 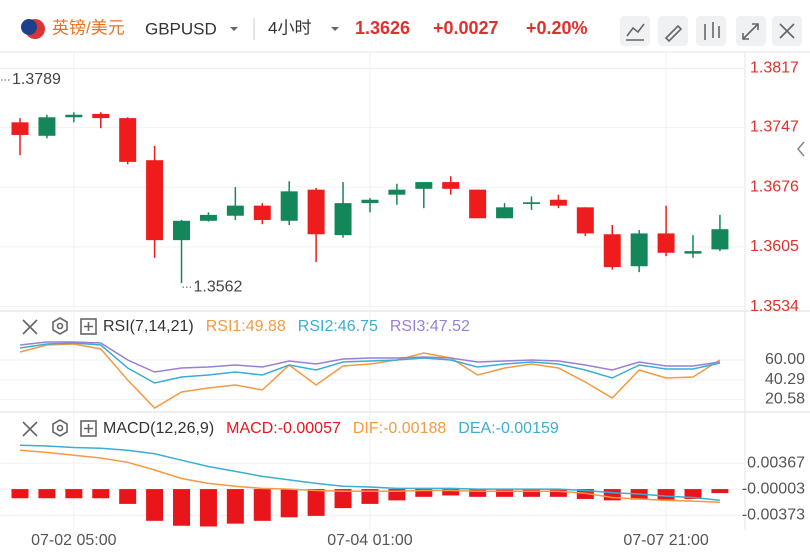 I want to click on legend-item: RSI2:46.75, so click(x=338, y=326).